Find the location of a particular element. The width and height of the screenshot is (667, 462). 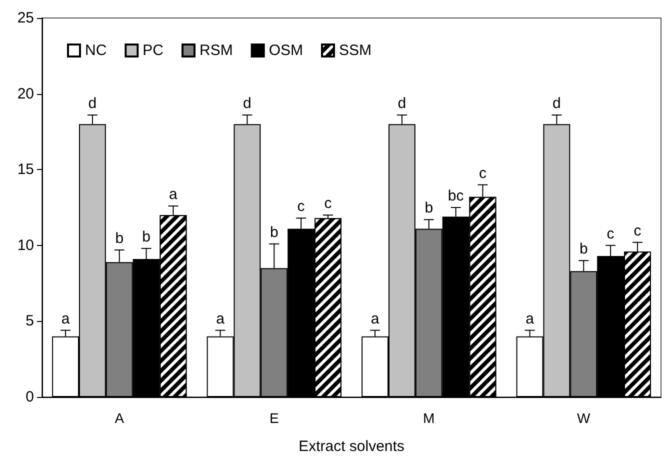

x-tick-label: E is located at coordinates (274, 418).